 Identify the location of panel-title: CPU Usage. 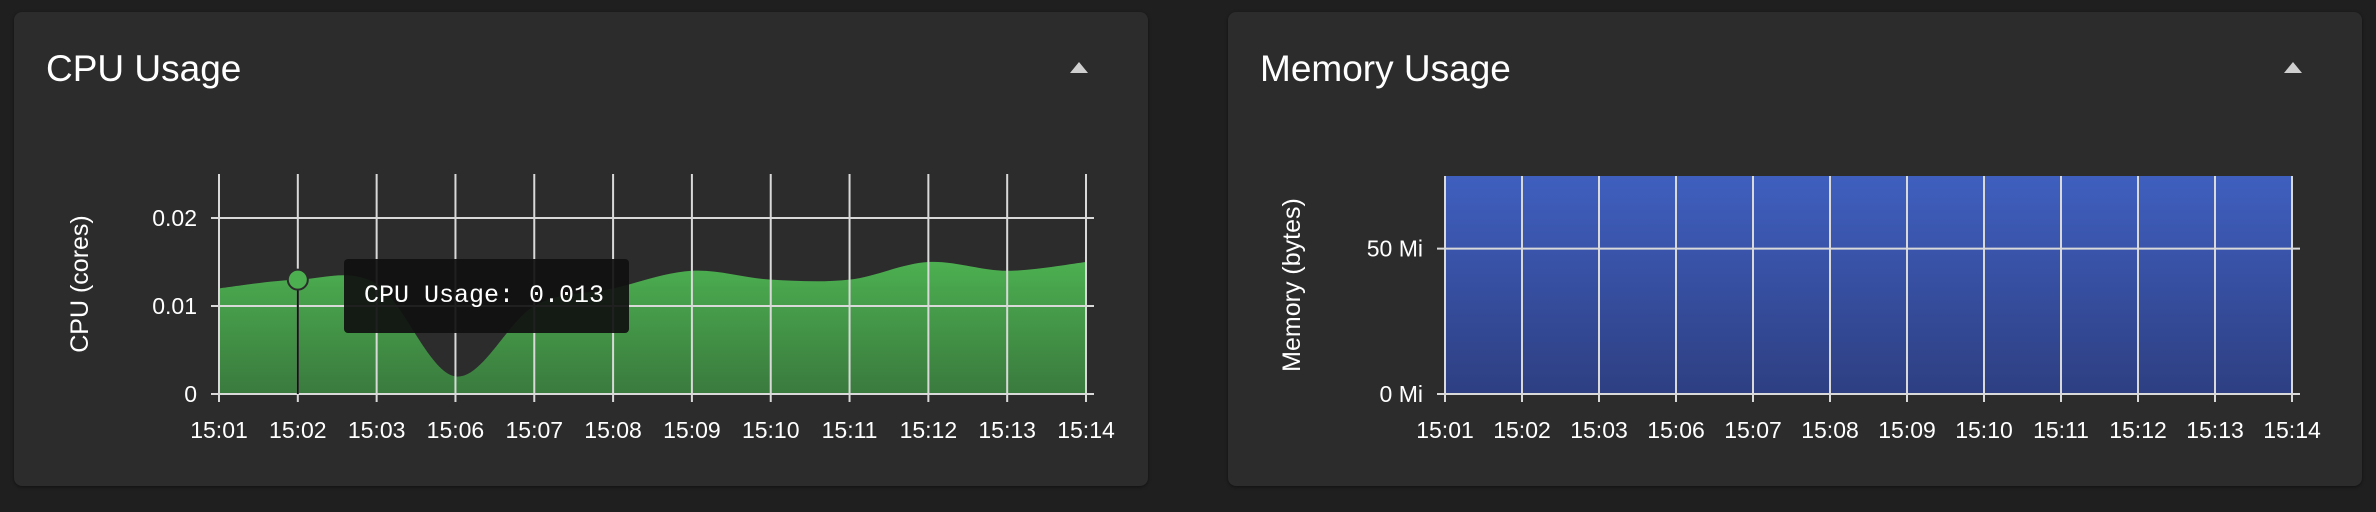
(144, 68).